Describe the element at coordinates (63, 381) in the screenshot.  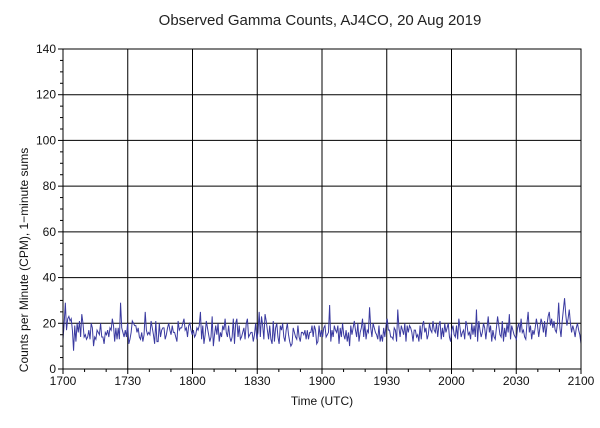
I see `x-tick-label: 1700` at that location.